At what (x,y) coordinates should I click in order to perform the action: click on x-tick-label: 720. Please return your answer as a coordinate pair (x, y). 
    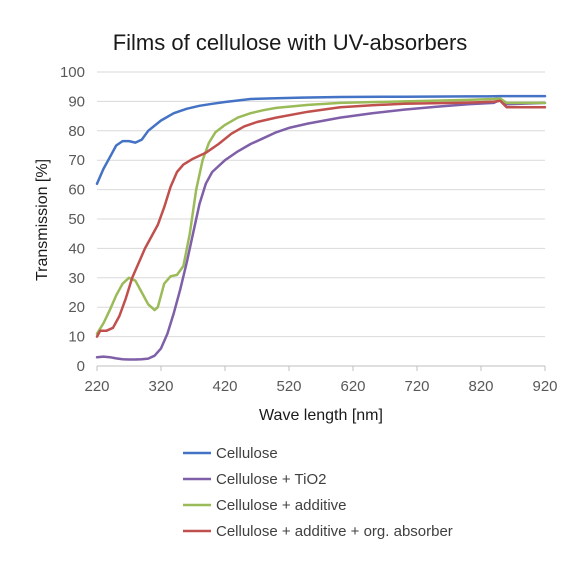
    Looking at the image, I should click on (416, 386).